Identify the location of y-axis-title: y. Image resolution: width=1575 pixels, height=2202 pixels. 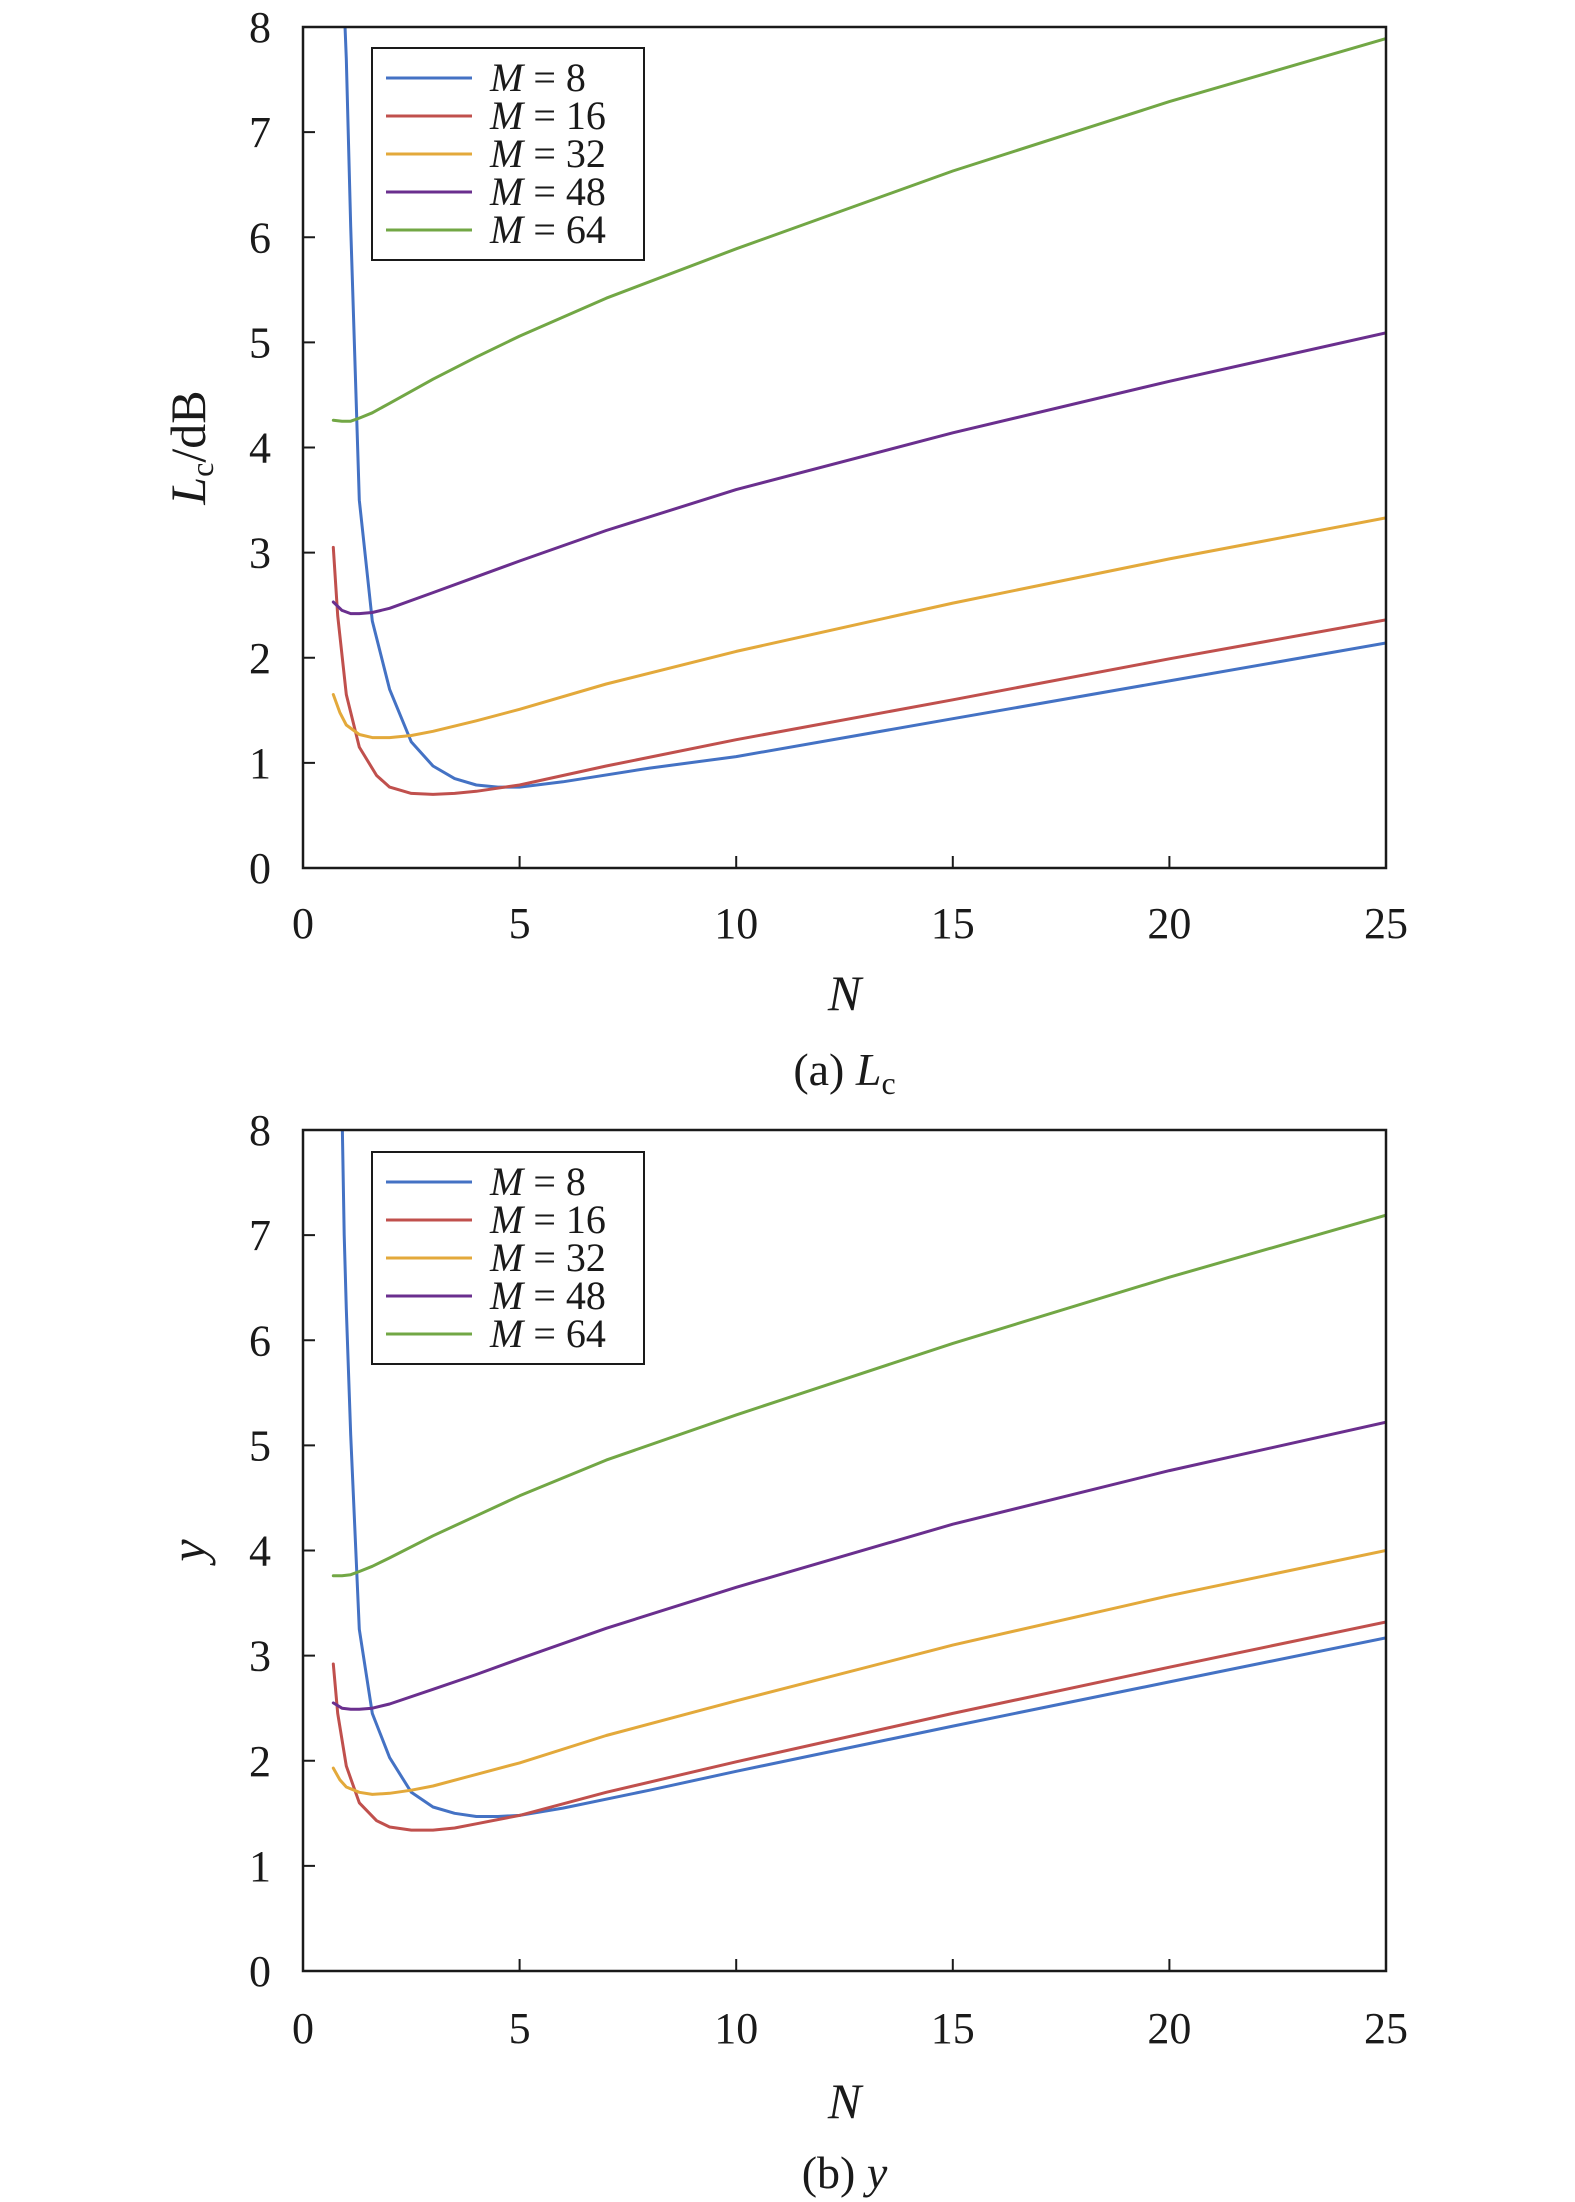
(188, 1553).